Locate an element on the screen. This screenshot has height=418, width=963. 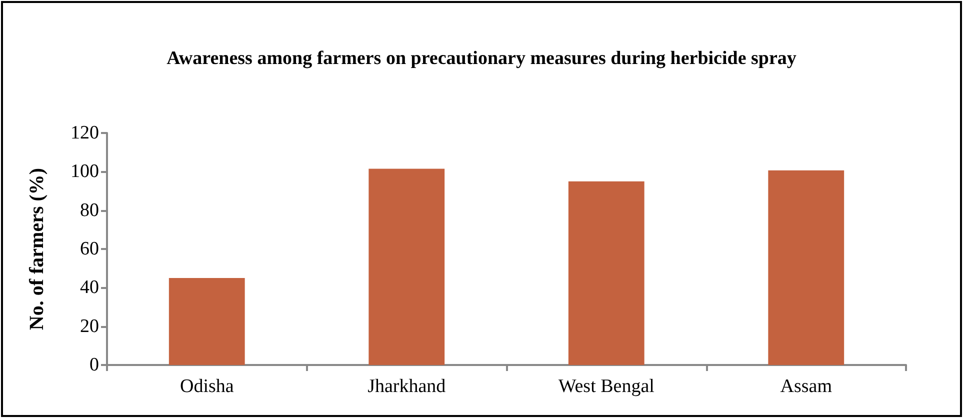
x-tick-label: West Bengal is located at coordinates (606, 386).